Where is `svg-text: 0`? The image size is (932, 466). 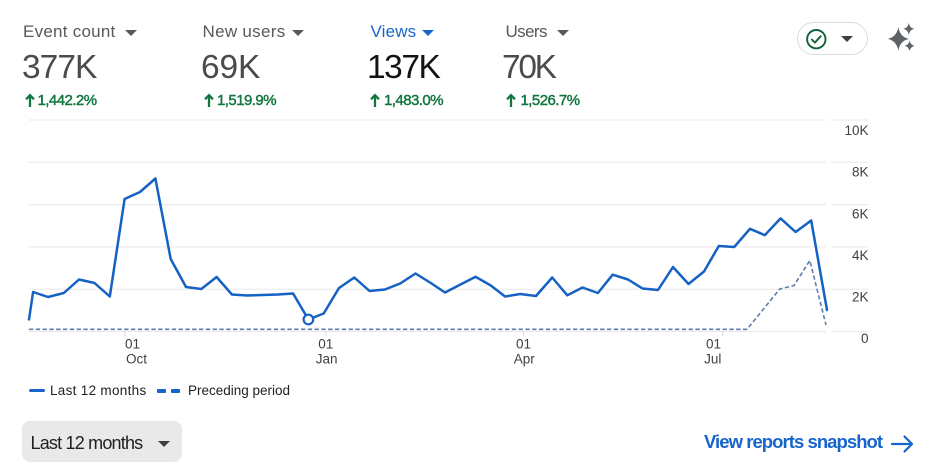
svg-text: 0 is located at coordinates (865, 338).